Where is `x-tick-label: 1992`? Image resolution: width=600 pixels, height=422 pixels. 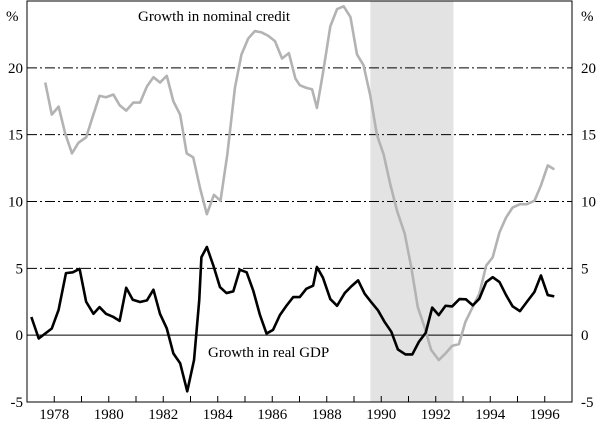
x-tick-label: 1992 is located at coordinates (436, 414).